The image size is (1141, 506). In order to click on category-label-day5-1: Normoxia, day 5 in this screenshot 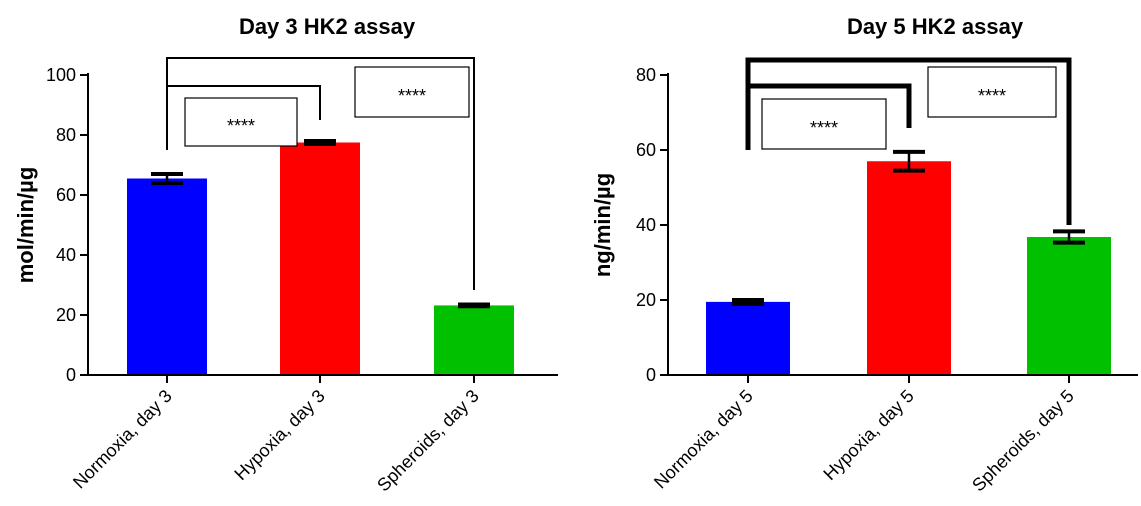, I will do `click(703, 439)`.